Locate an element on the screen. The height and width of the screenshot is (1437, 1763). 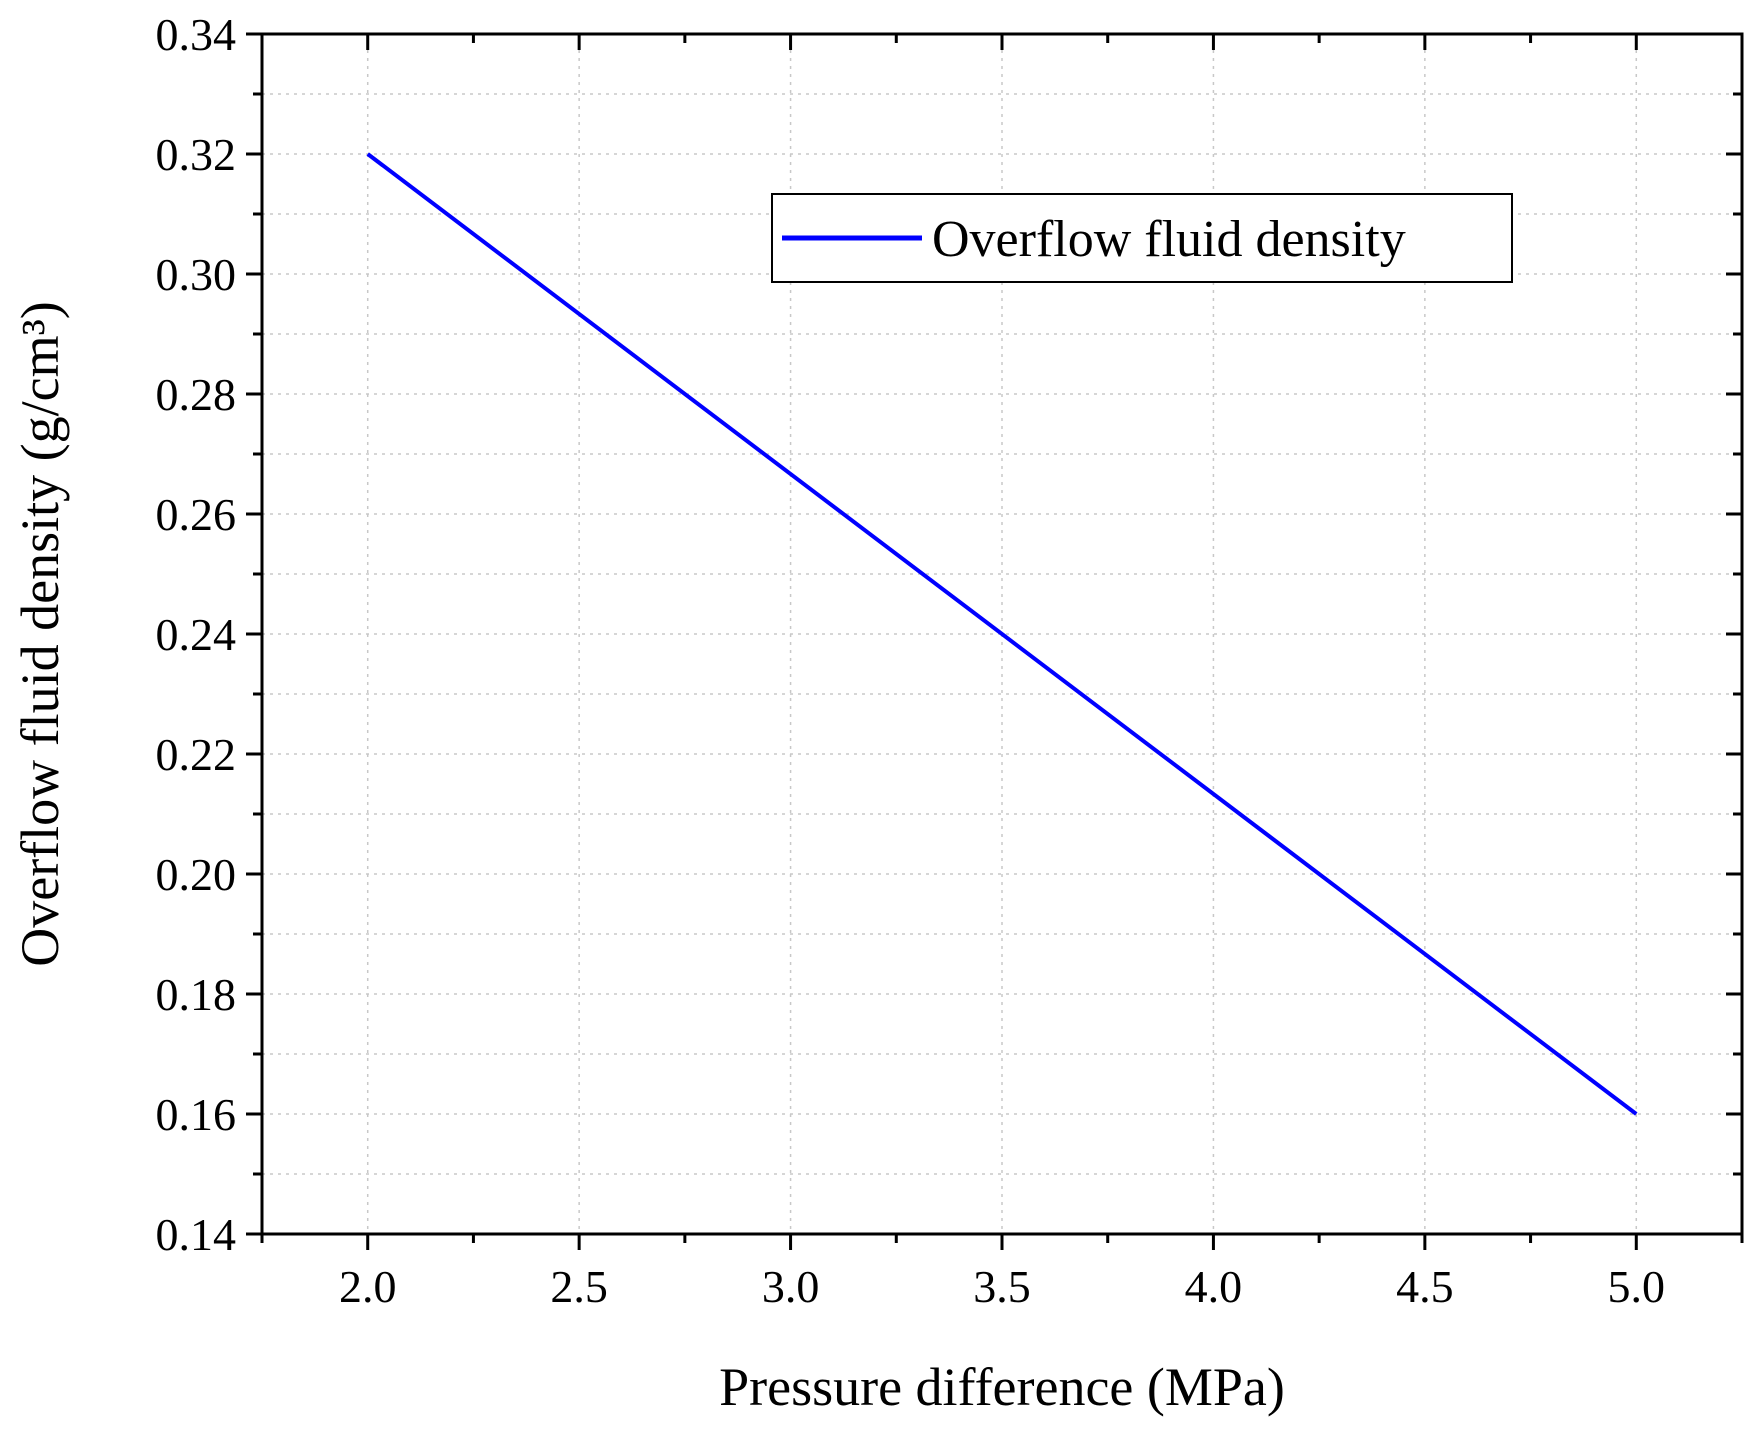
x-tick-labels: 2.0 2.5 3.0 3.5 4.0 4.5 5.0 is located at coordinates (1002, 1286).